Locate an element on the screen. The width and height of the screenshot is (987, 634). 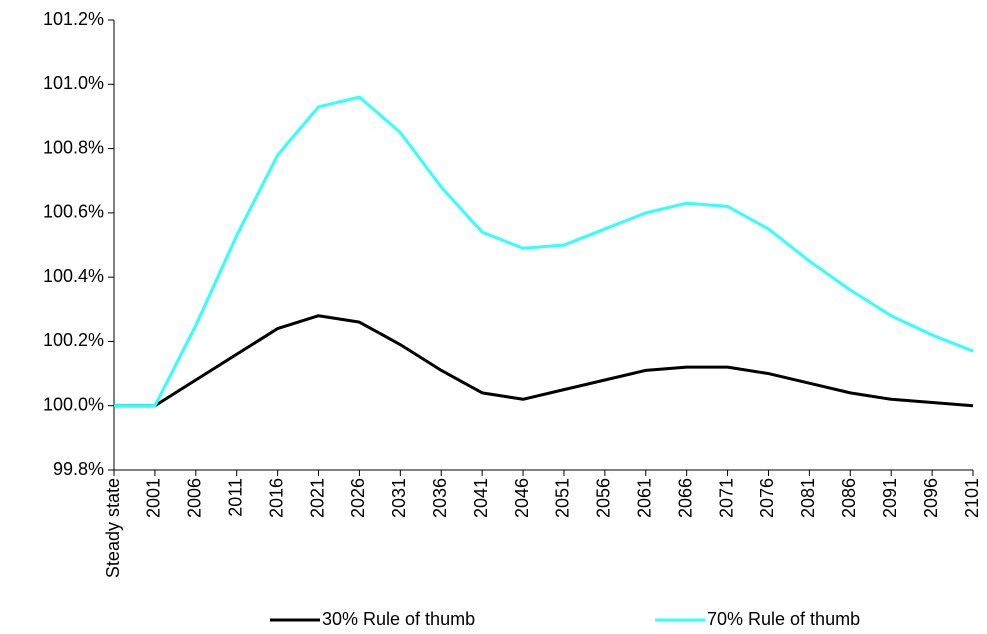
x-tick-label: 2061 is located at coordinates (645, 498).